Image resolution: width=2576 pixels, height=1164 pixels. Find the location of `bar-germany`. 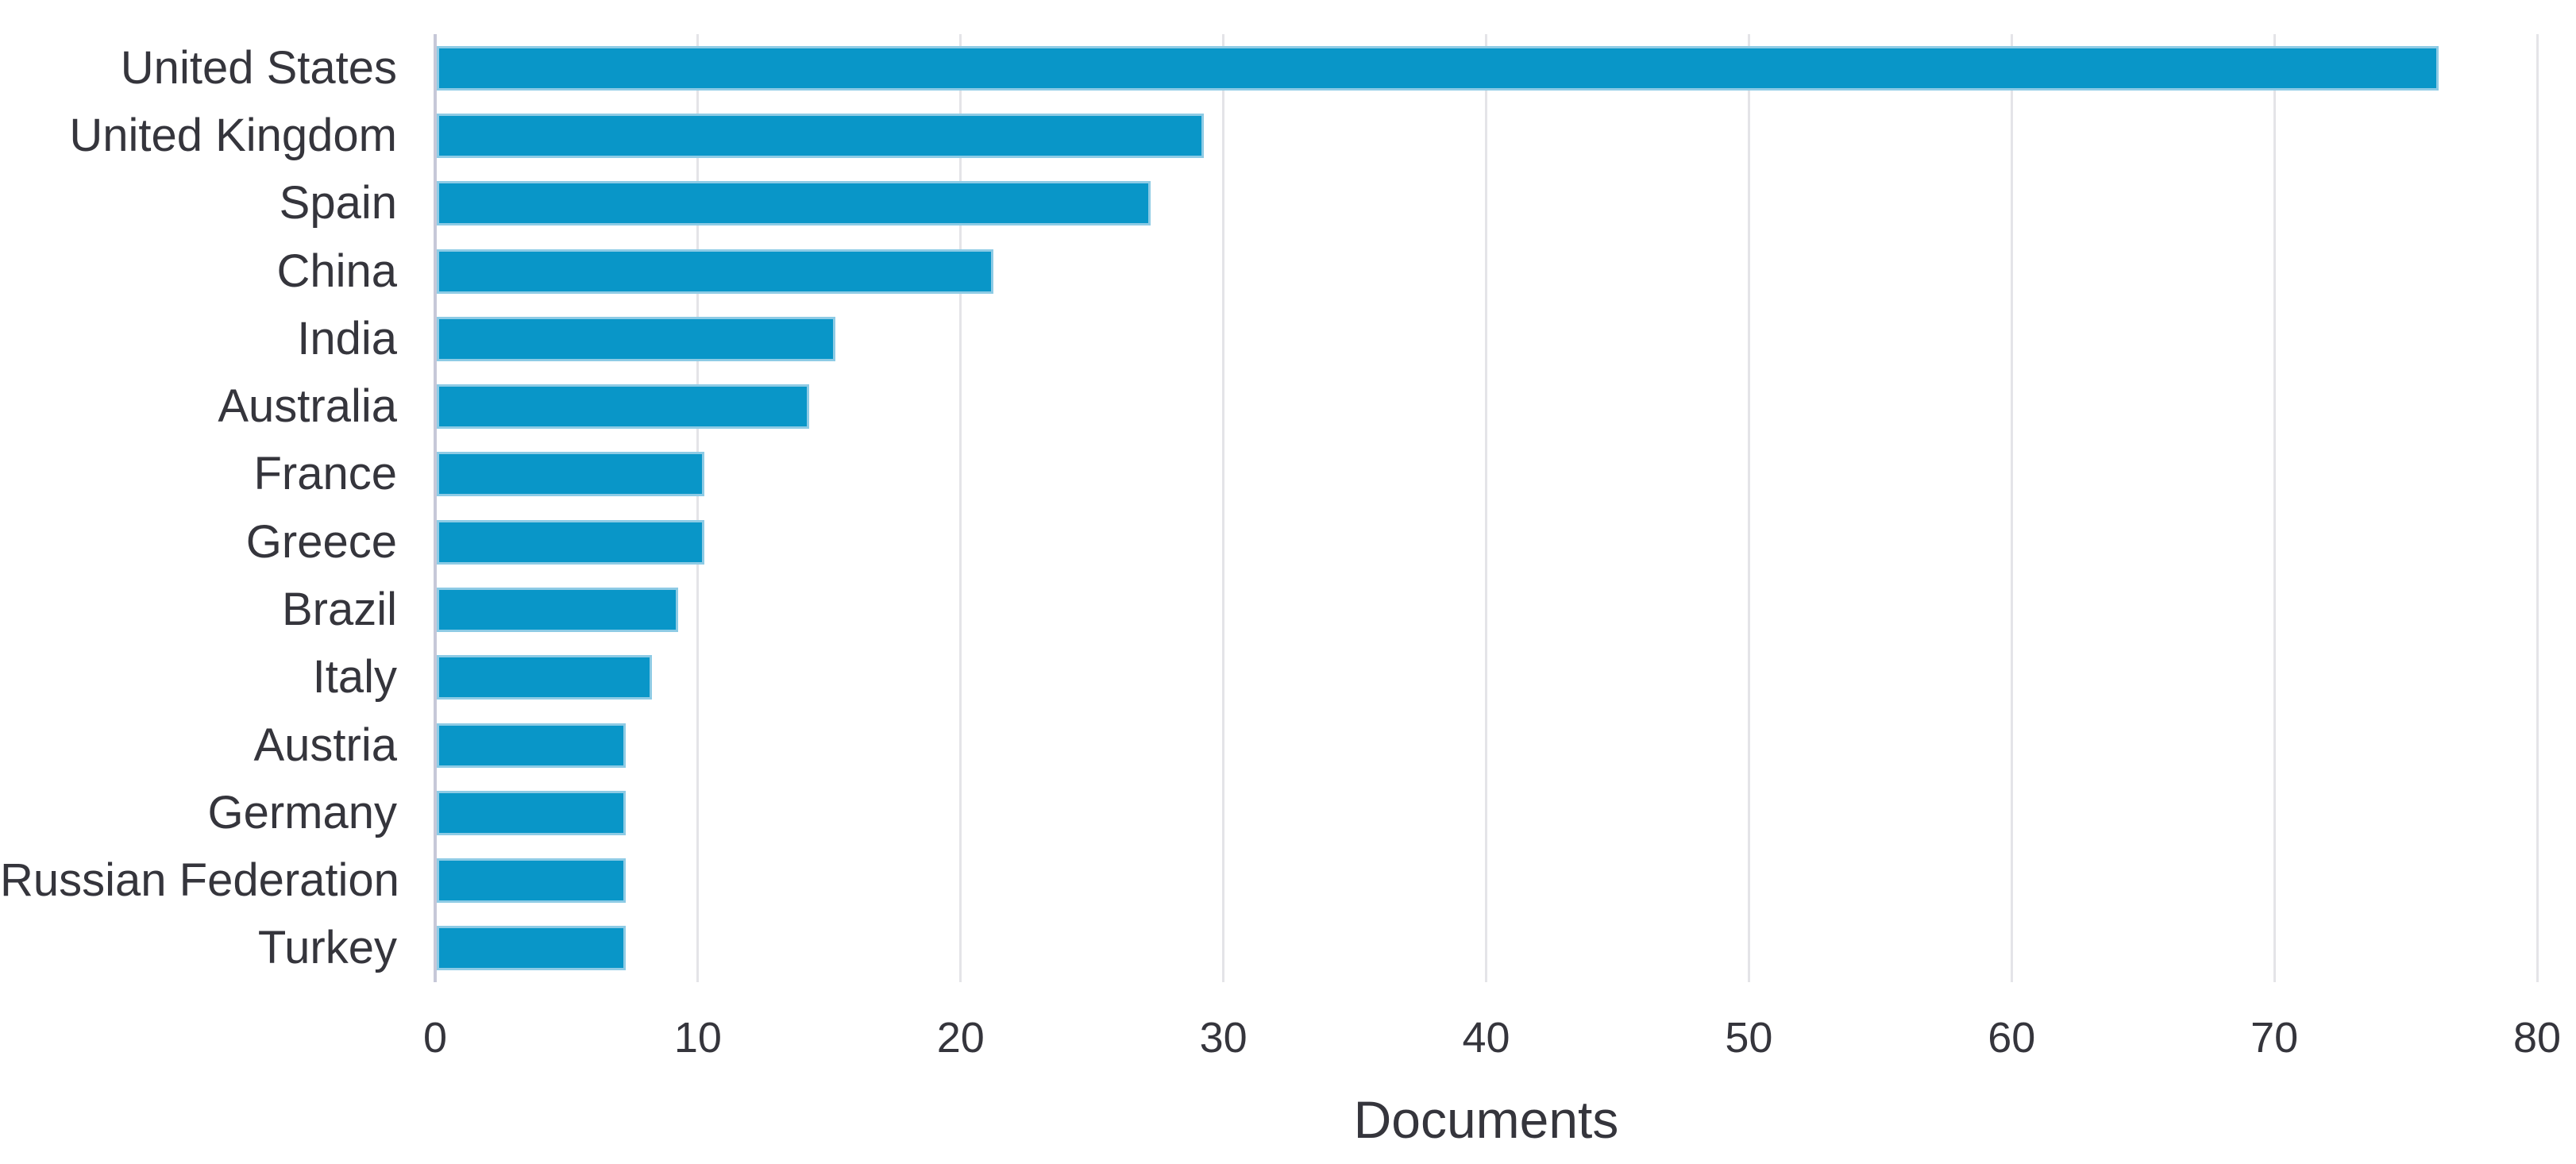

bar-germany is located at coordinates (531, 812).